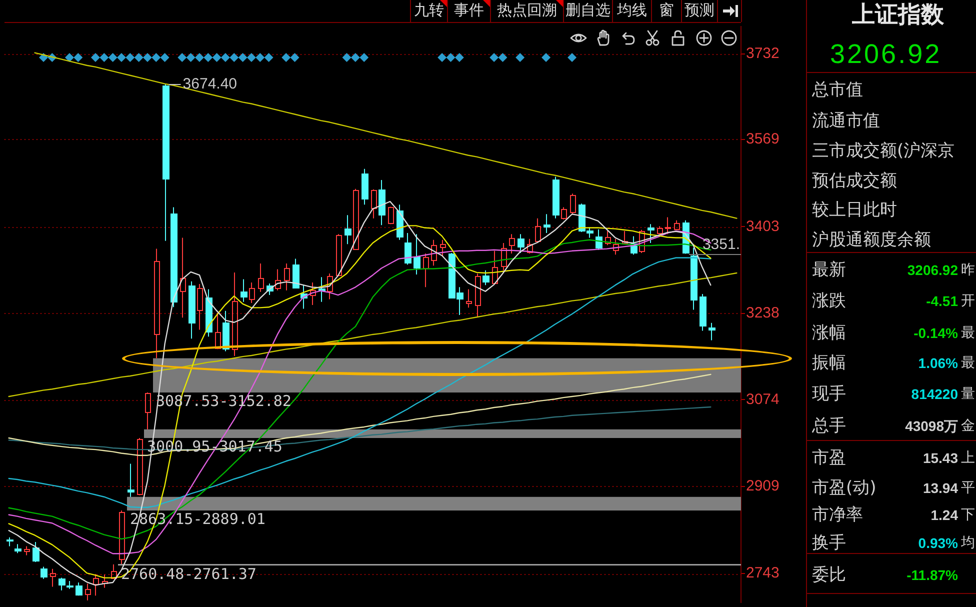 The height and width of the screenshot is (607, 976). Describe the element at coordinates (968, 394) in the screenshot. I see `text: 量` at that location.